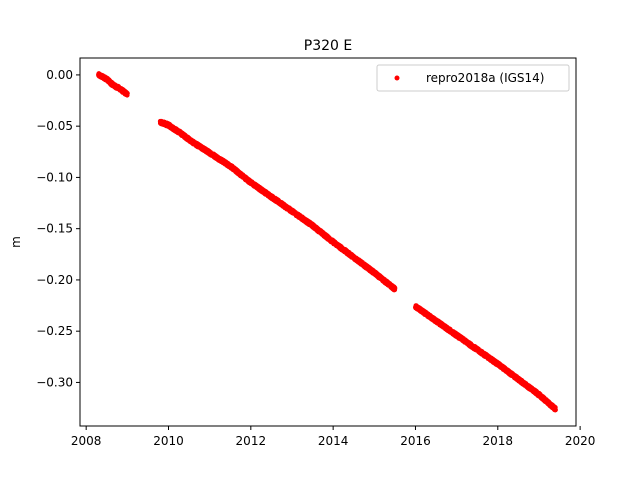  What do you see at coordinates (86, 441) in the screenshot?
I see `x-tick-label: 2008` at bounding box center [86, 441].